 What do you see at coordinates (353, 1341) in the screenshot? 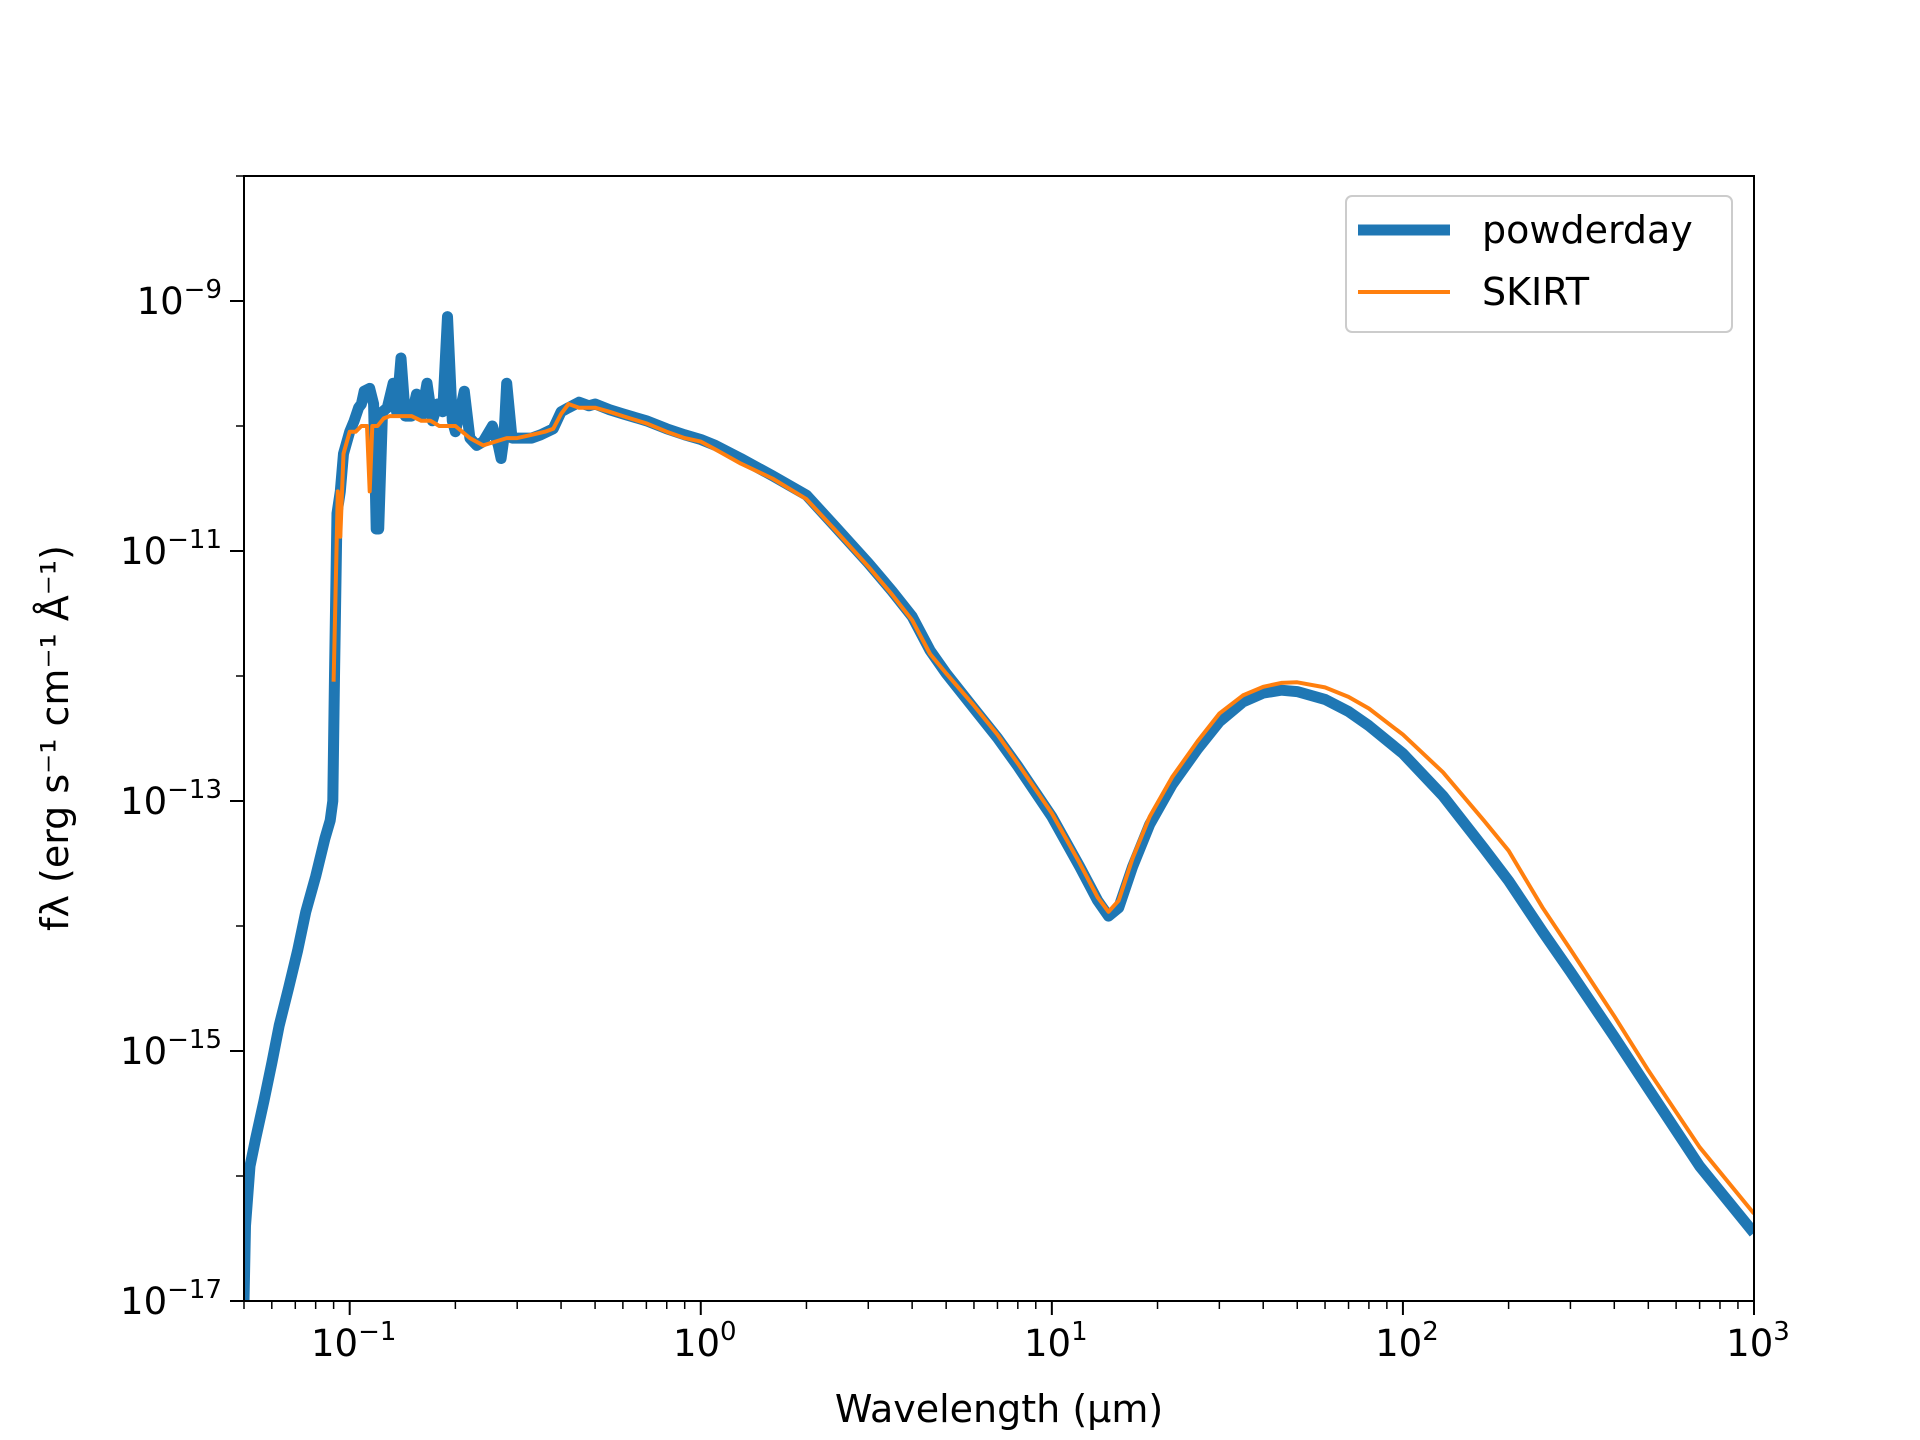
I see `x-tick-label: 10⁻¹` at bounding box center [353, 1341].